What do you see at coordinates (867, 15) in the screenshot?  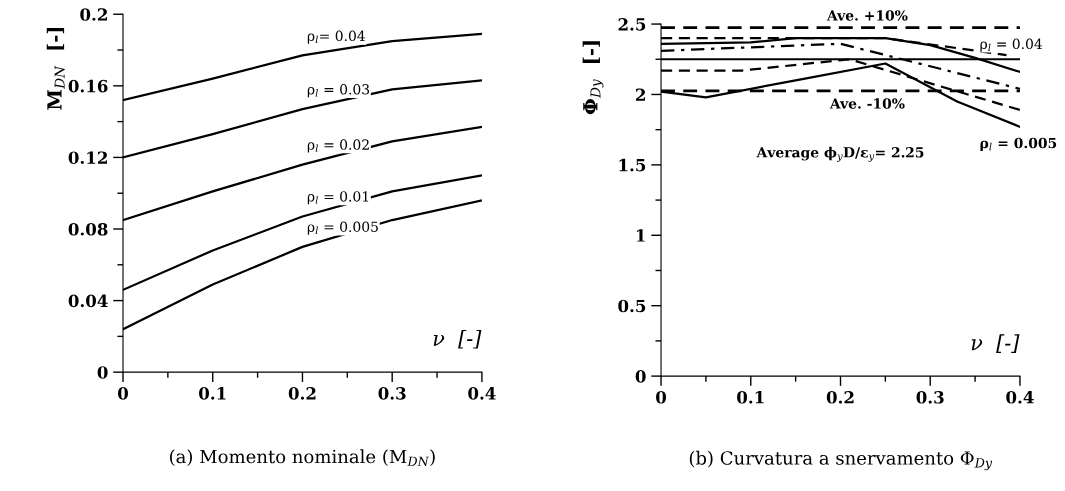 I see `ref-line-label: Ave. +10%` at bounding box center [867, 15].